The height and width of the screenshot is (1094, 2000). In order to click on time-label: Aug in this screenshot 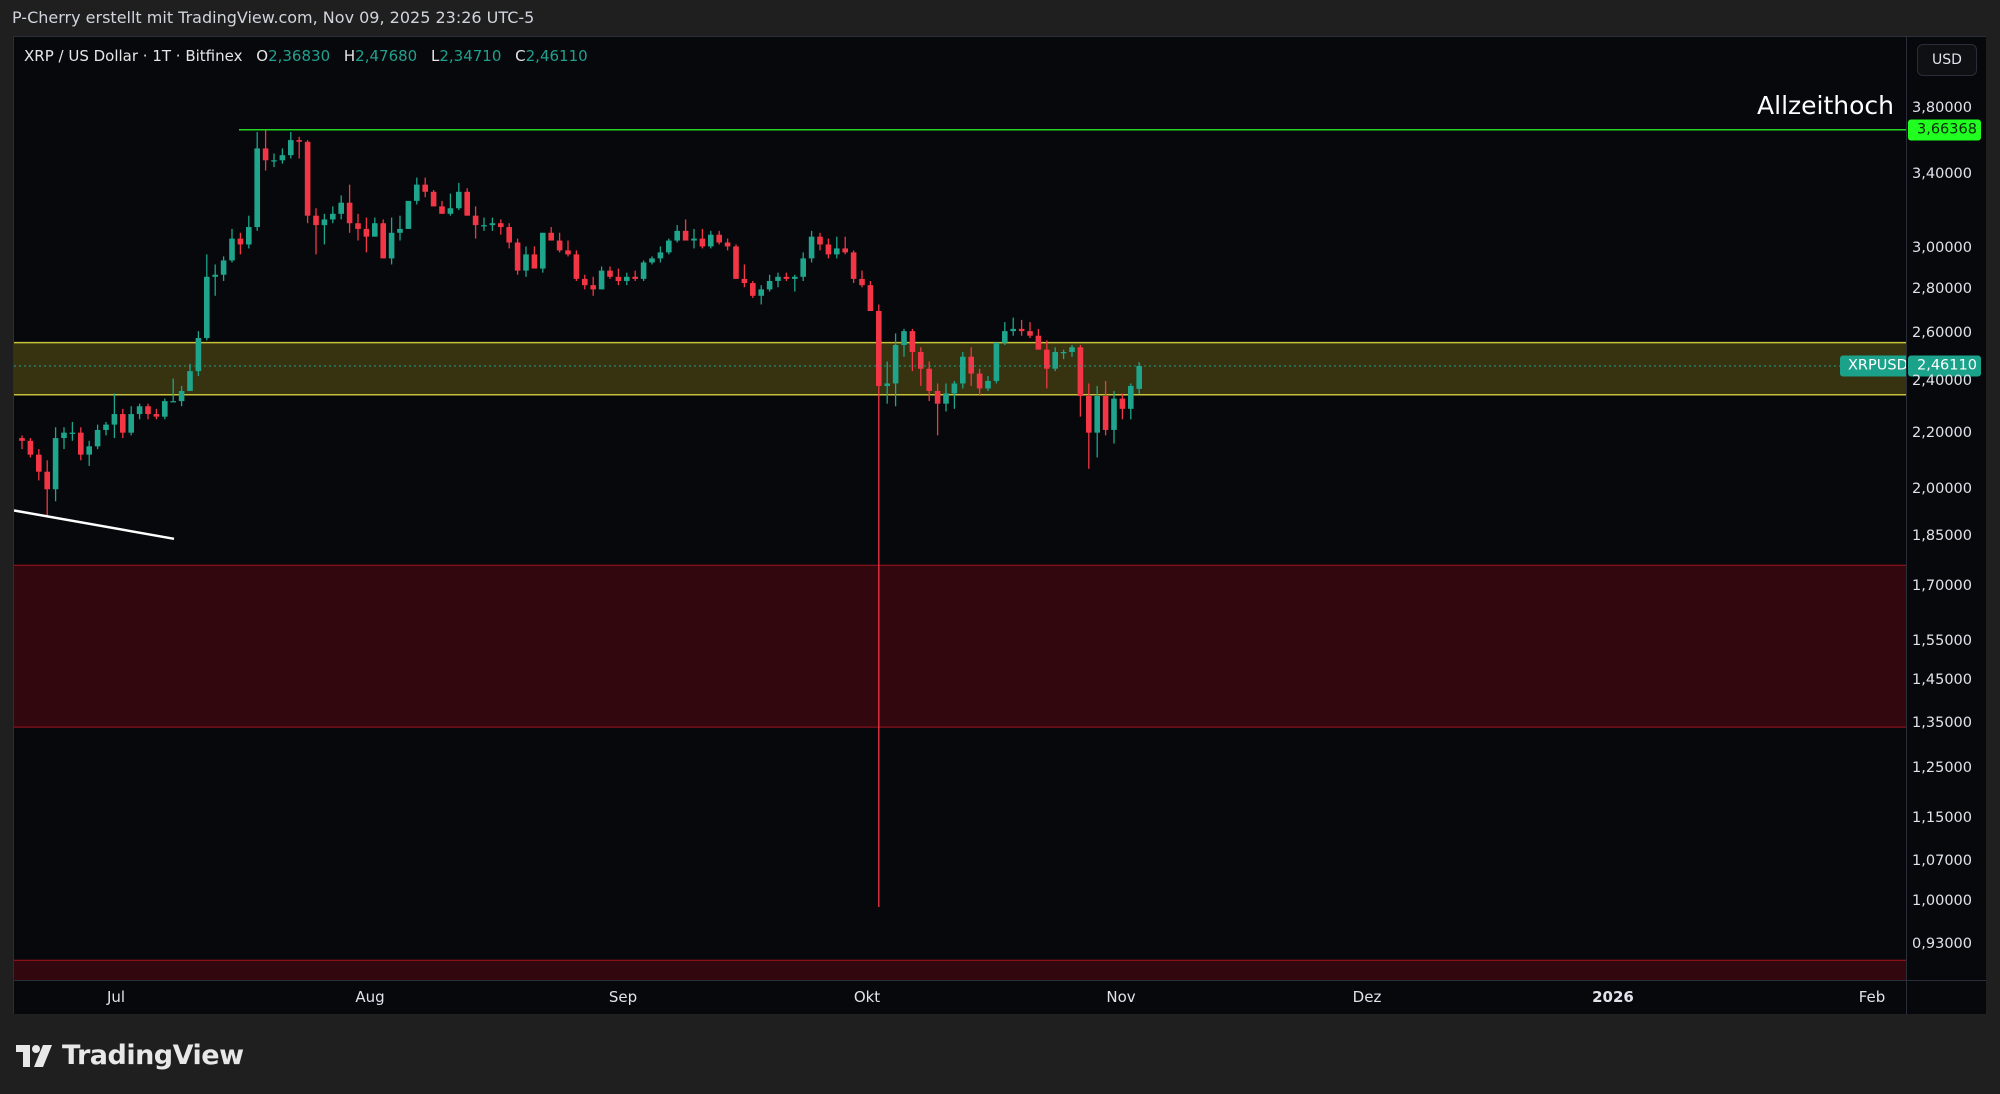, I will do `click(370, 997)`.